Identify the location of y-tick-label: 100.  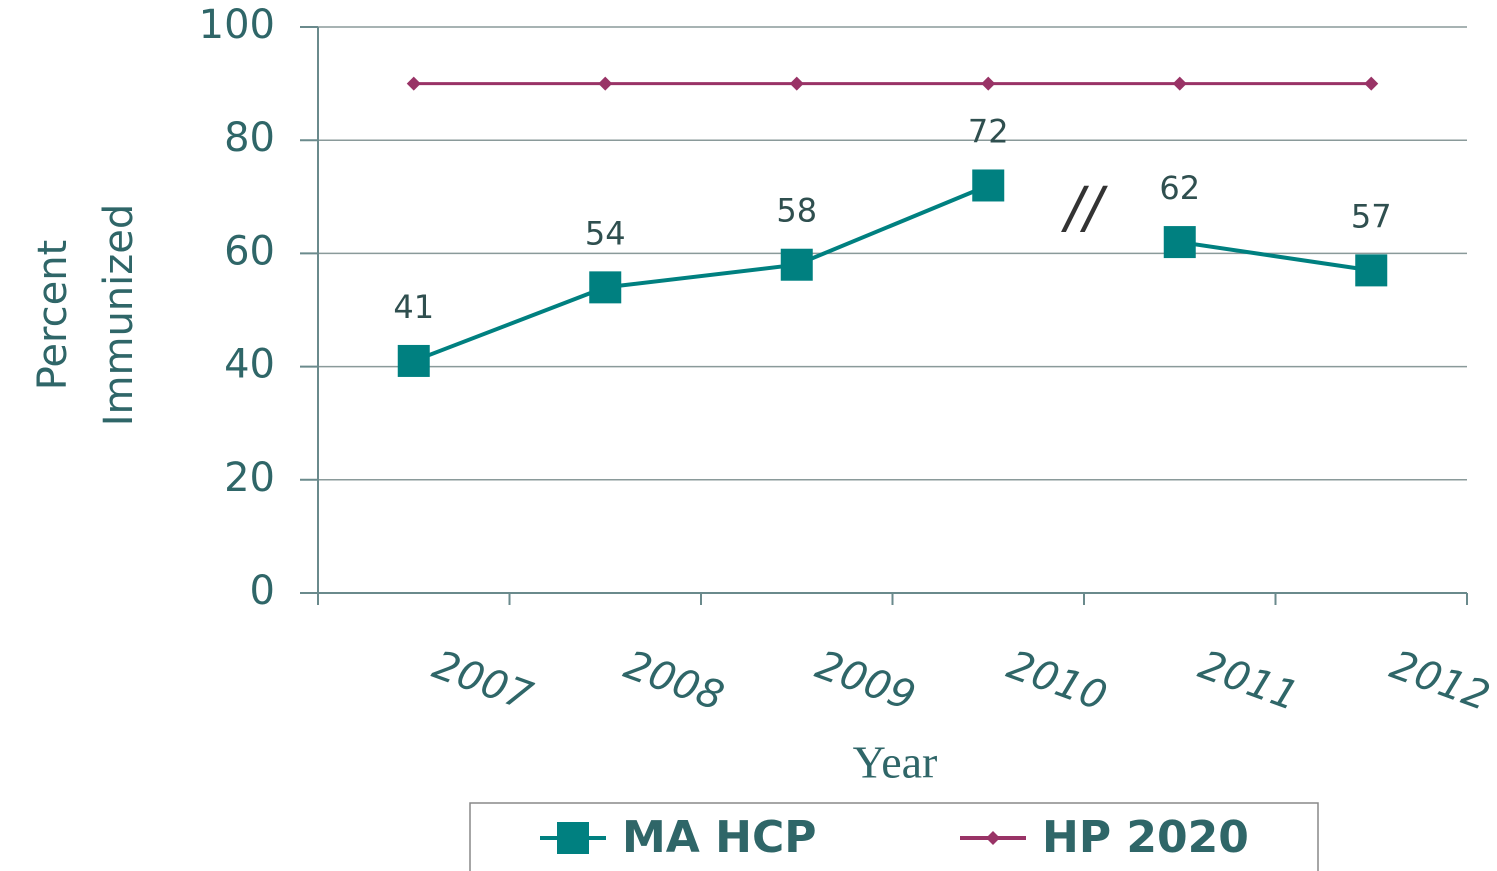
(237, 25).